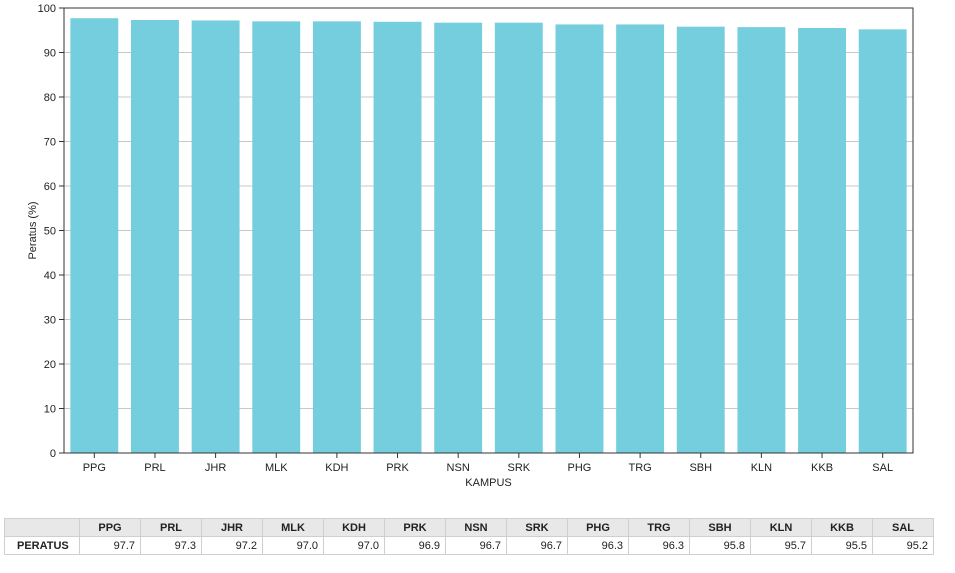  I want to click on table-cell: 97.3, so click(171, 545).